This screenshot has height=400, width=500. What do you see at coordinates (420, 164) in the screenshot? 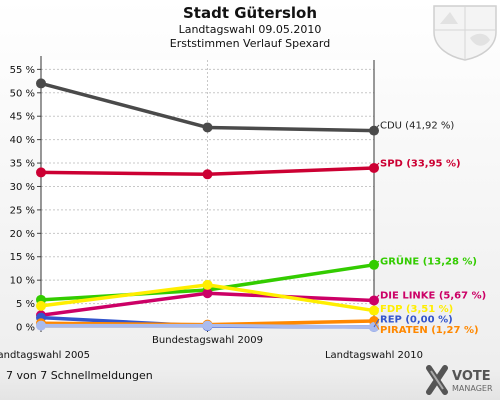
I see `series-label: SPD (33,95 %)` at bounding box center [420, 164].